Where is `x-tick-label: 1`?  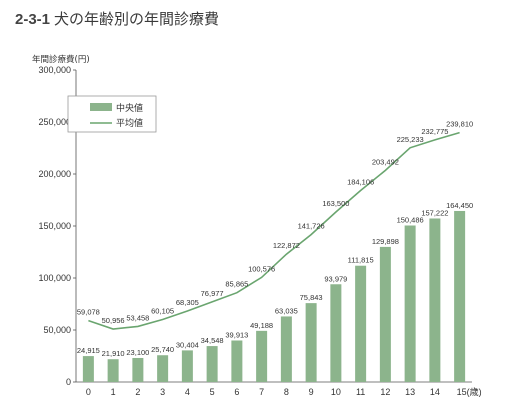 x-tick-label: 1 is located at coordinates (113, 392).